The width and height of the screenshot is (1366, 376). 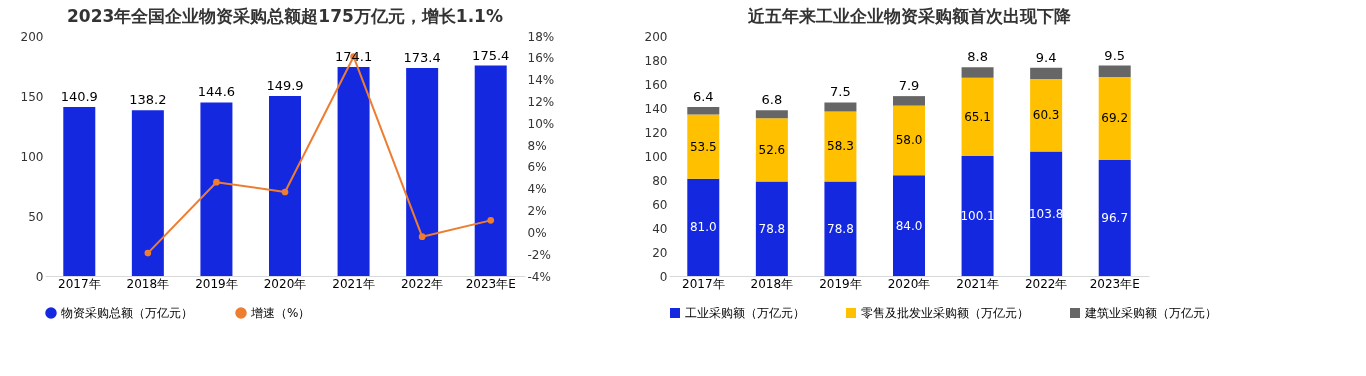 I want to click on legend-label: 建筑业采购额（万亿元）, so click(x=1150, y=313).